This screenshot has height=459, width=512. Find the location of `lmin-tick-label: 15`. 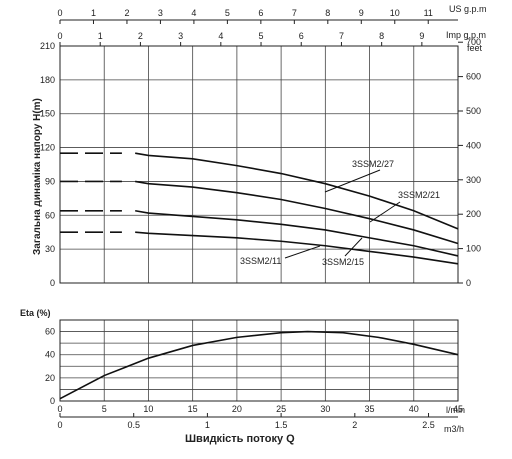

lmin-tick-label: 15 is located at coordinates (193, 409).